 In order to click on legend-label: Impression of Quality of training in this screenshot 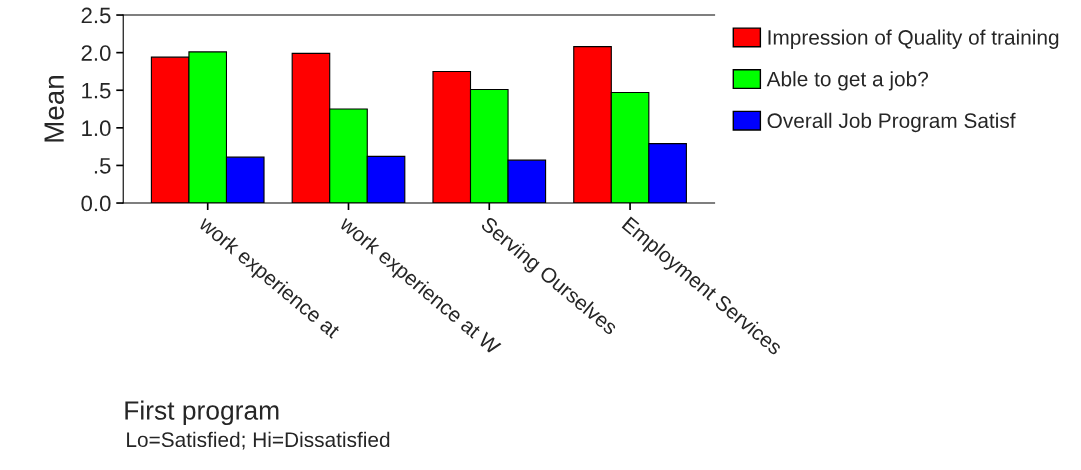, I will do `click(913, 39)`.